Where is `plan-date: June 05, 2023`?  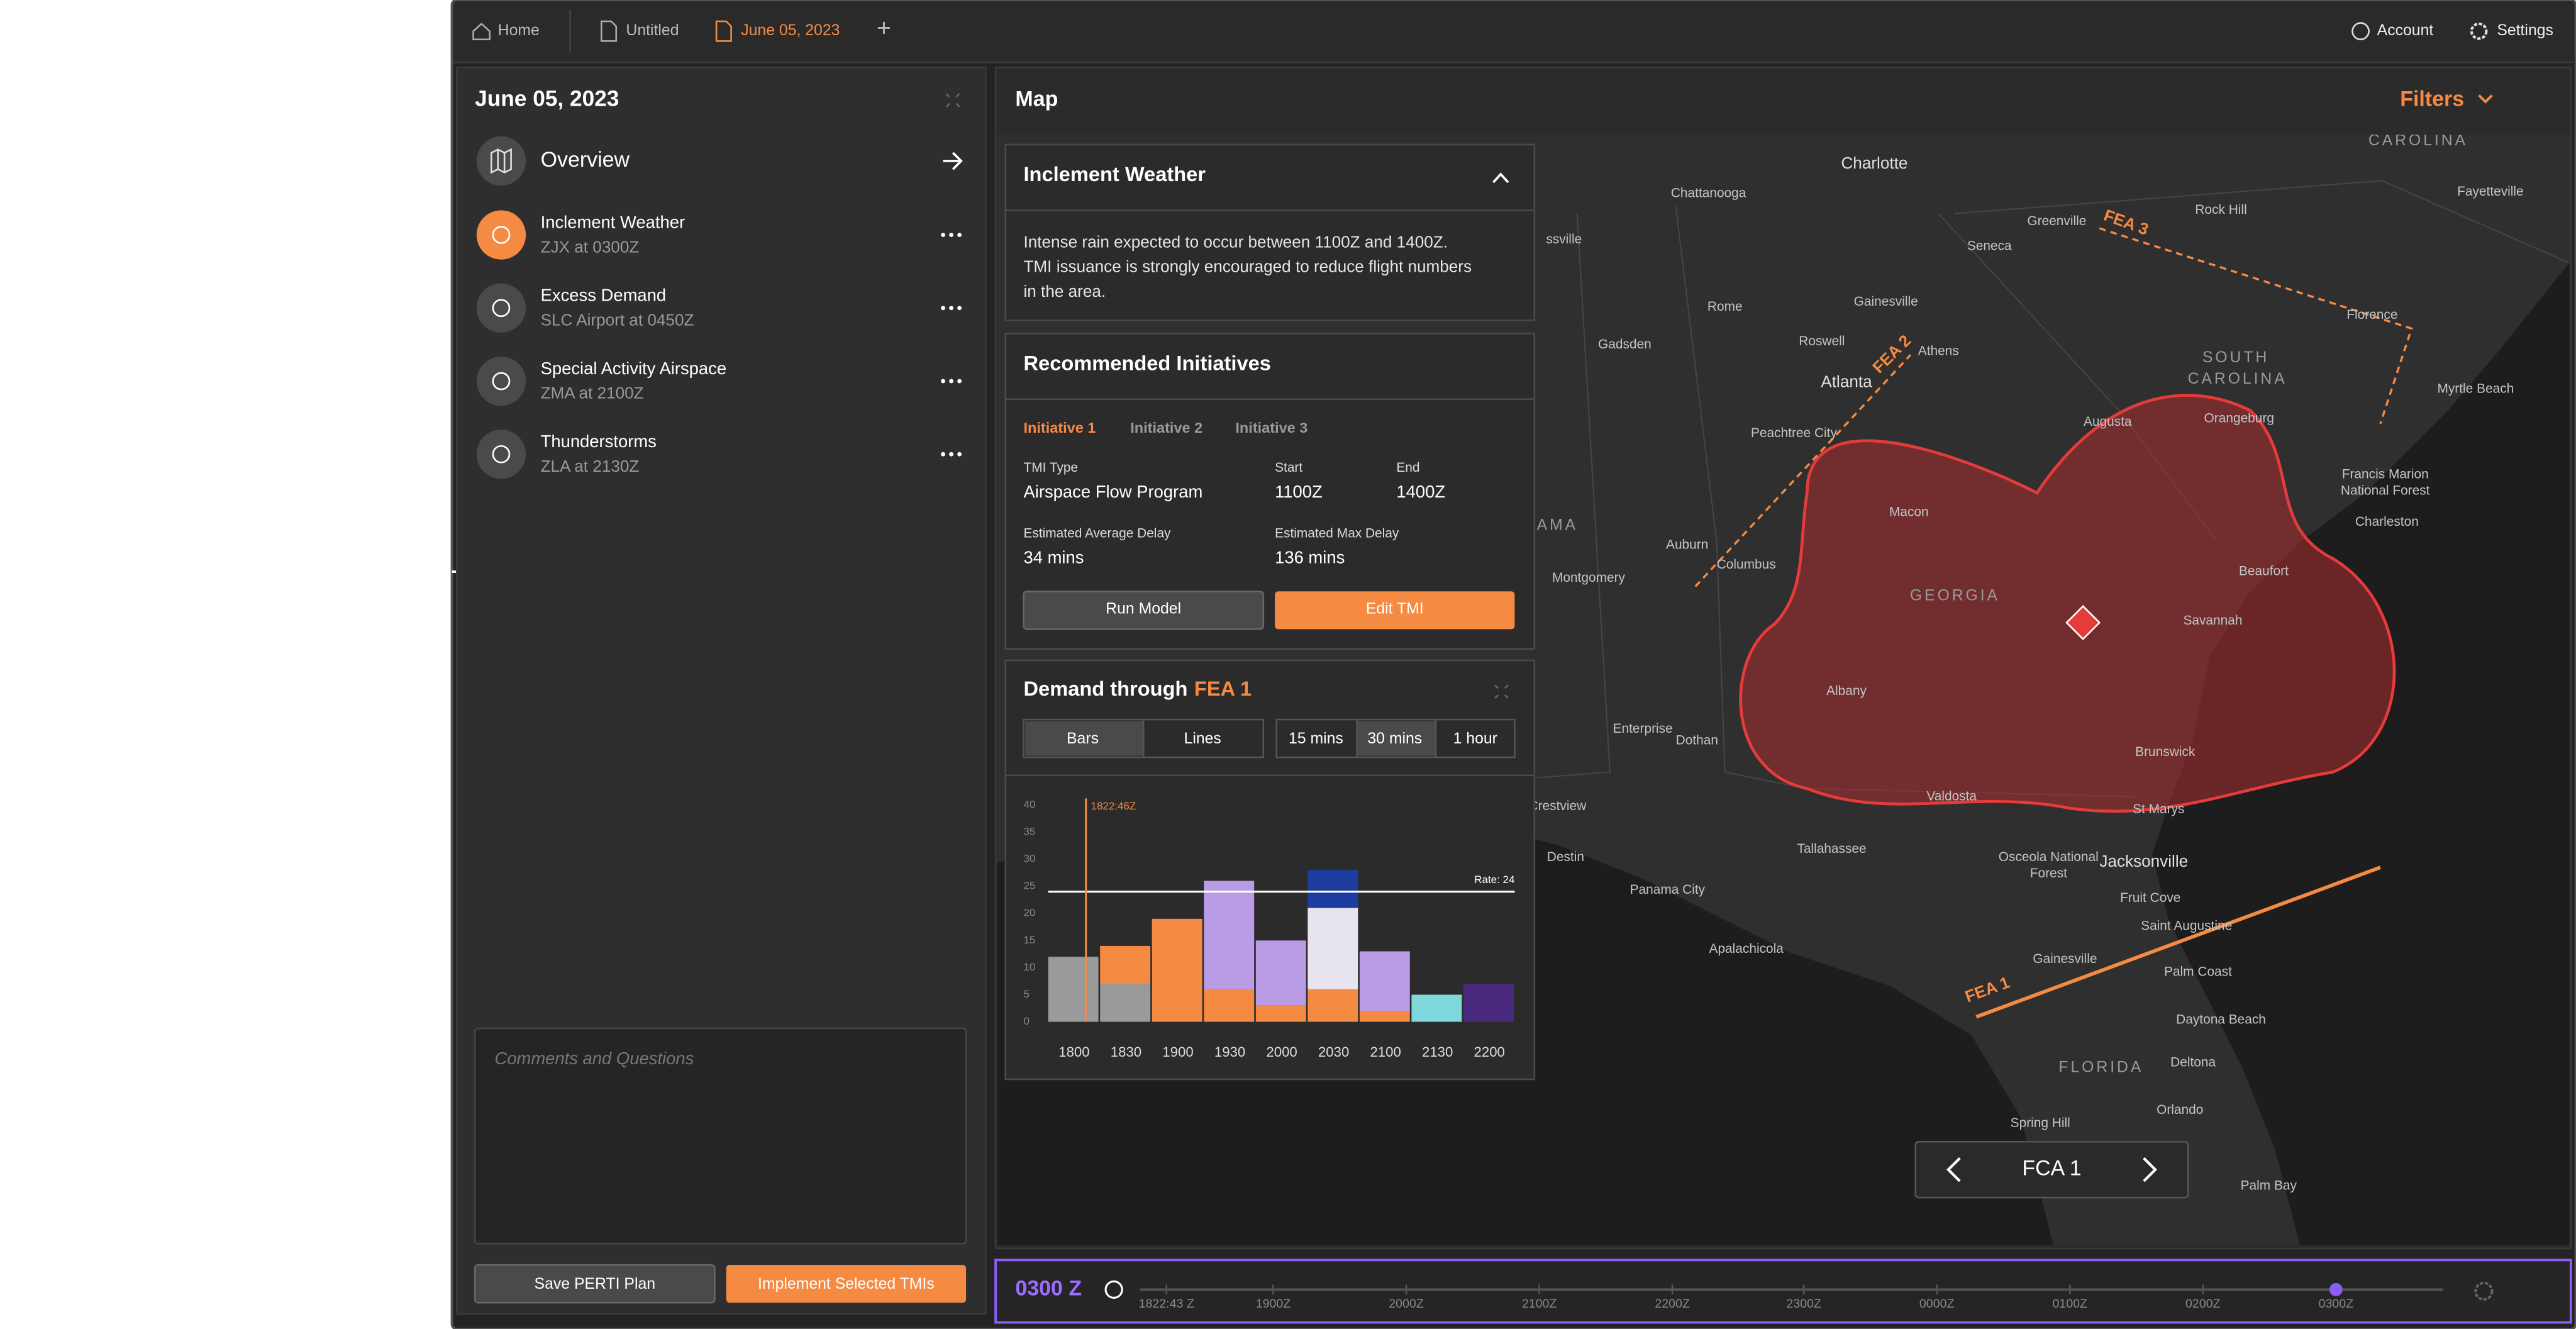 plan-date: June 05, 2023 is located at coordinates (547, 99).